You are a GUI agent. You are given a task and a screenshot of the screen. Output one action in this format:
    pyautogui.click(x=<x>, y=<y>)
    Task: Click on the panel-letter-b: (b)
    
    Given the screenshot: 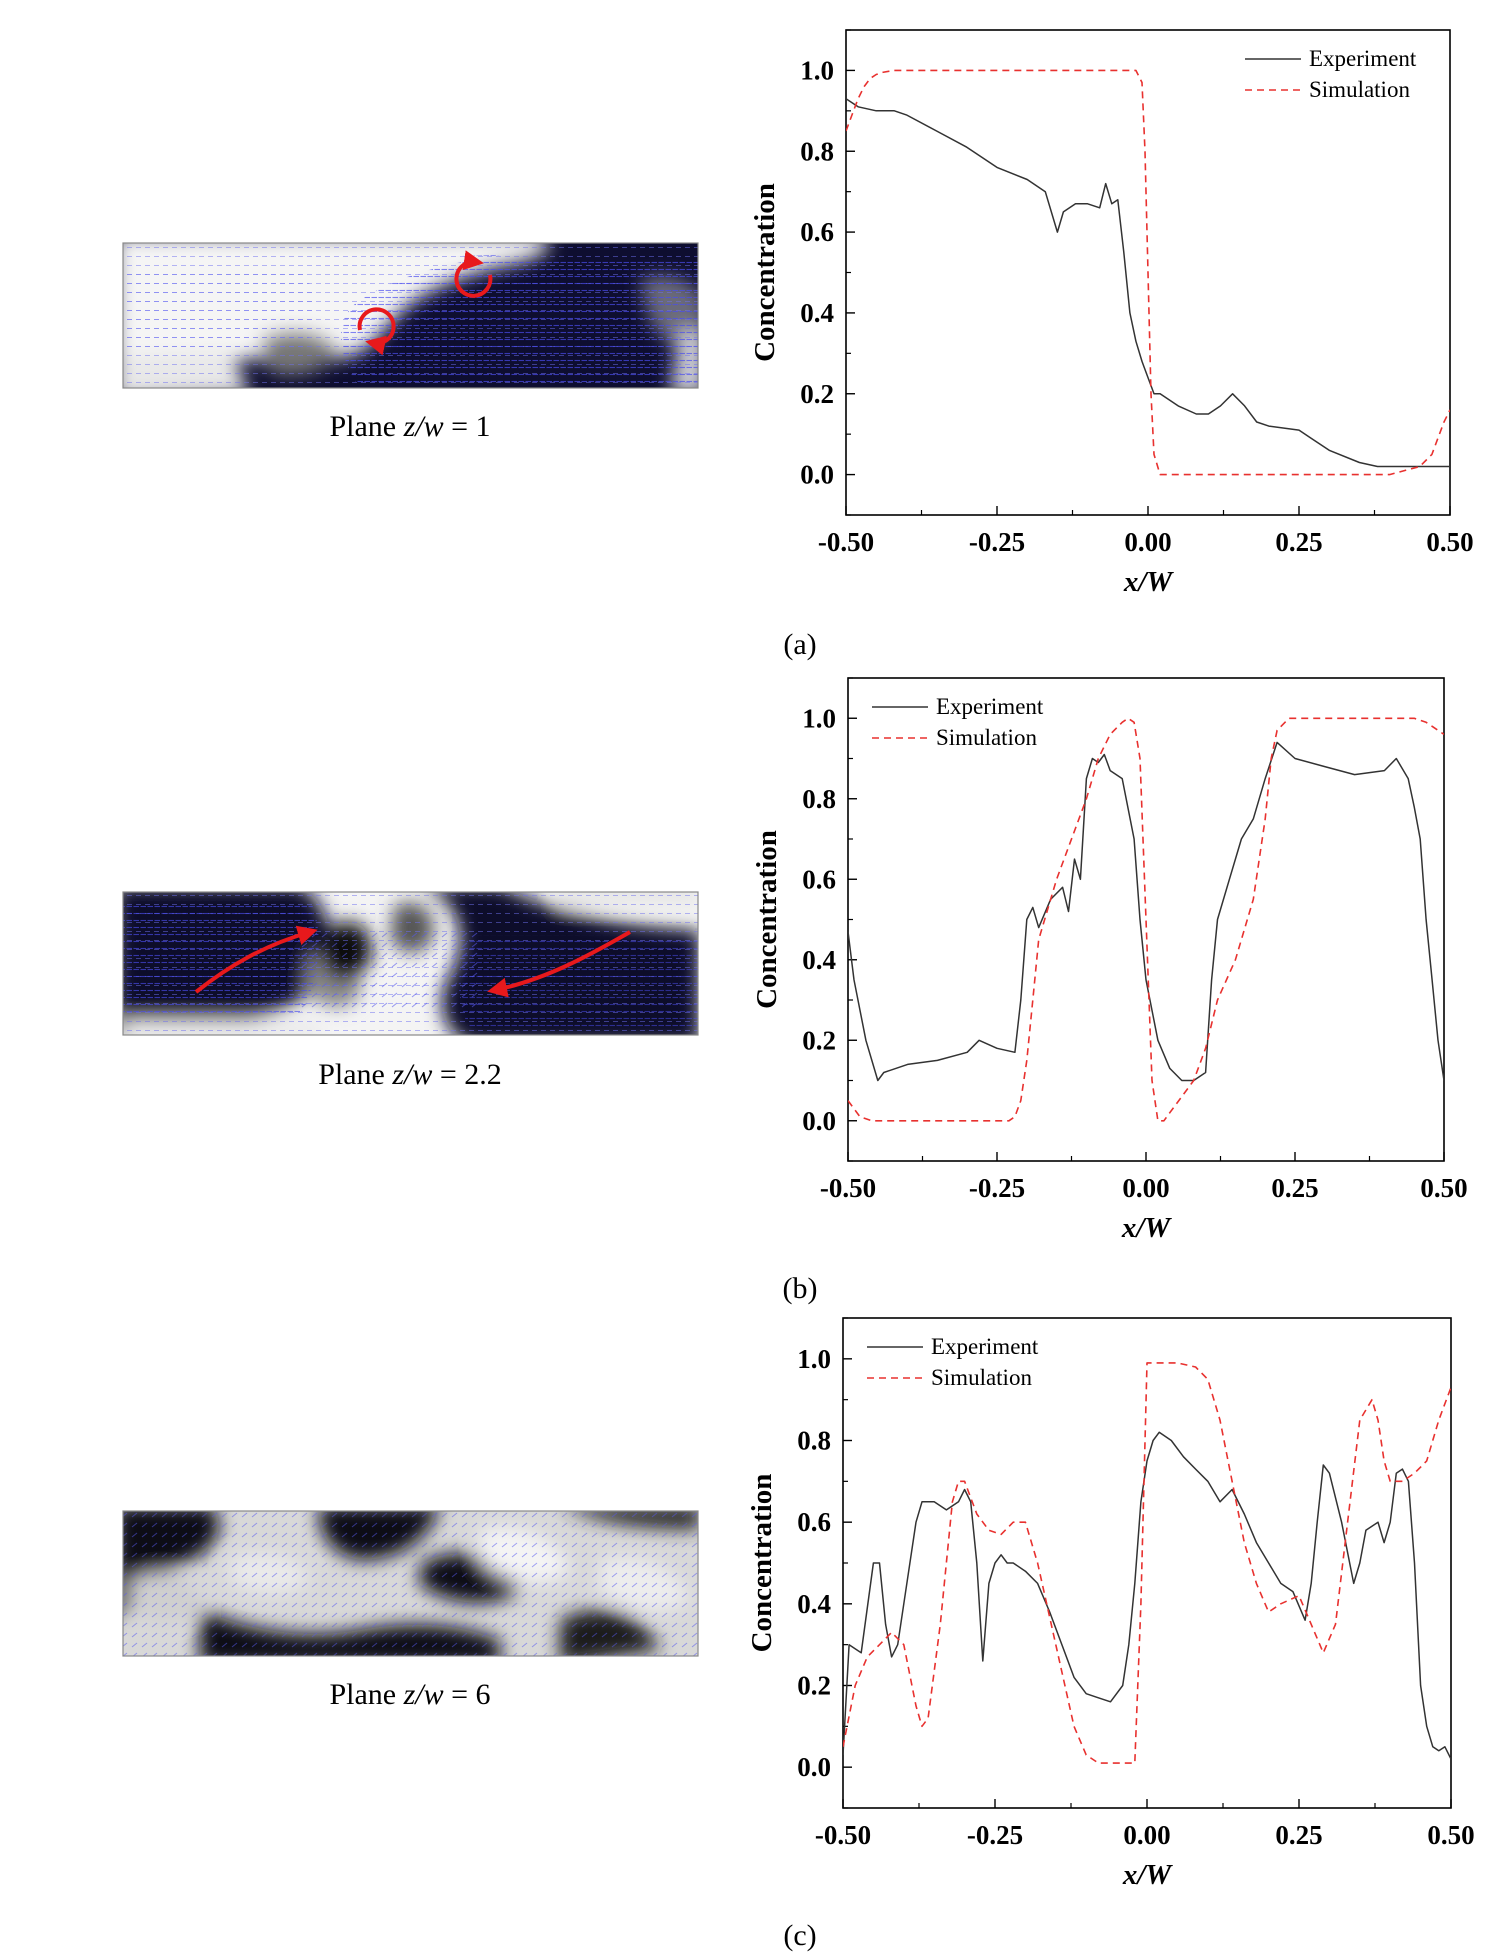 What is the action you would take?
    pyautogui.click(x=800, y=1288)
    